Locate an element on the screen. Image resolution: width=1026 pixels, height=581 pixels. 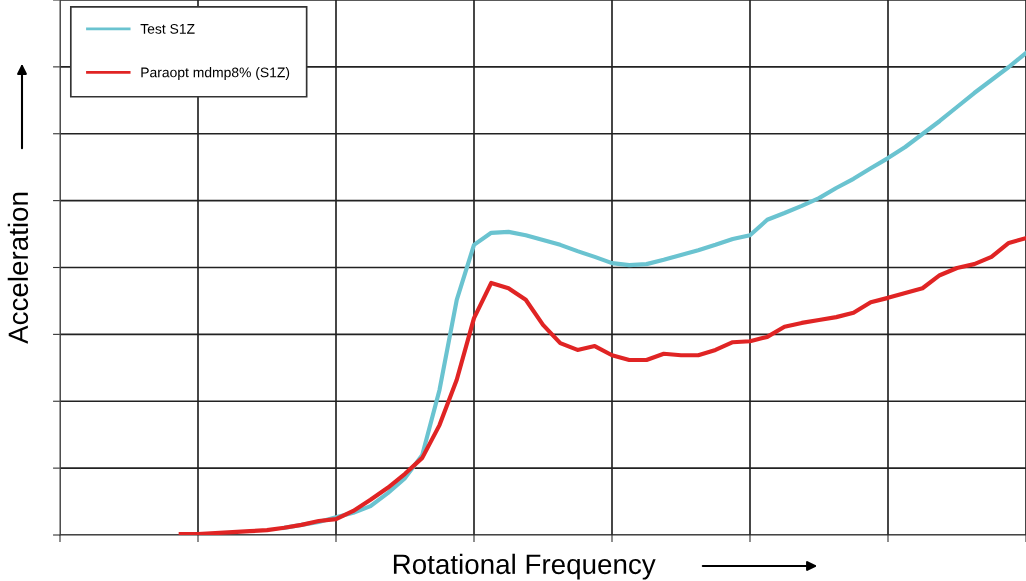
y-axis-title: Acceleration is located at coordinates (18, 268).